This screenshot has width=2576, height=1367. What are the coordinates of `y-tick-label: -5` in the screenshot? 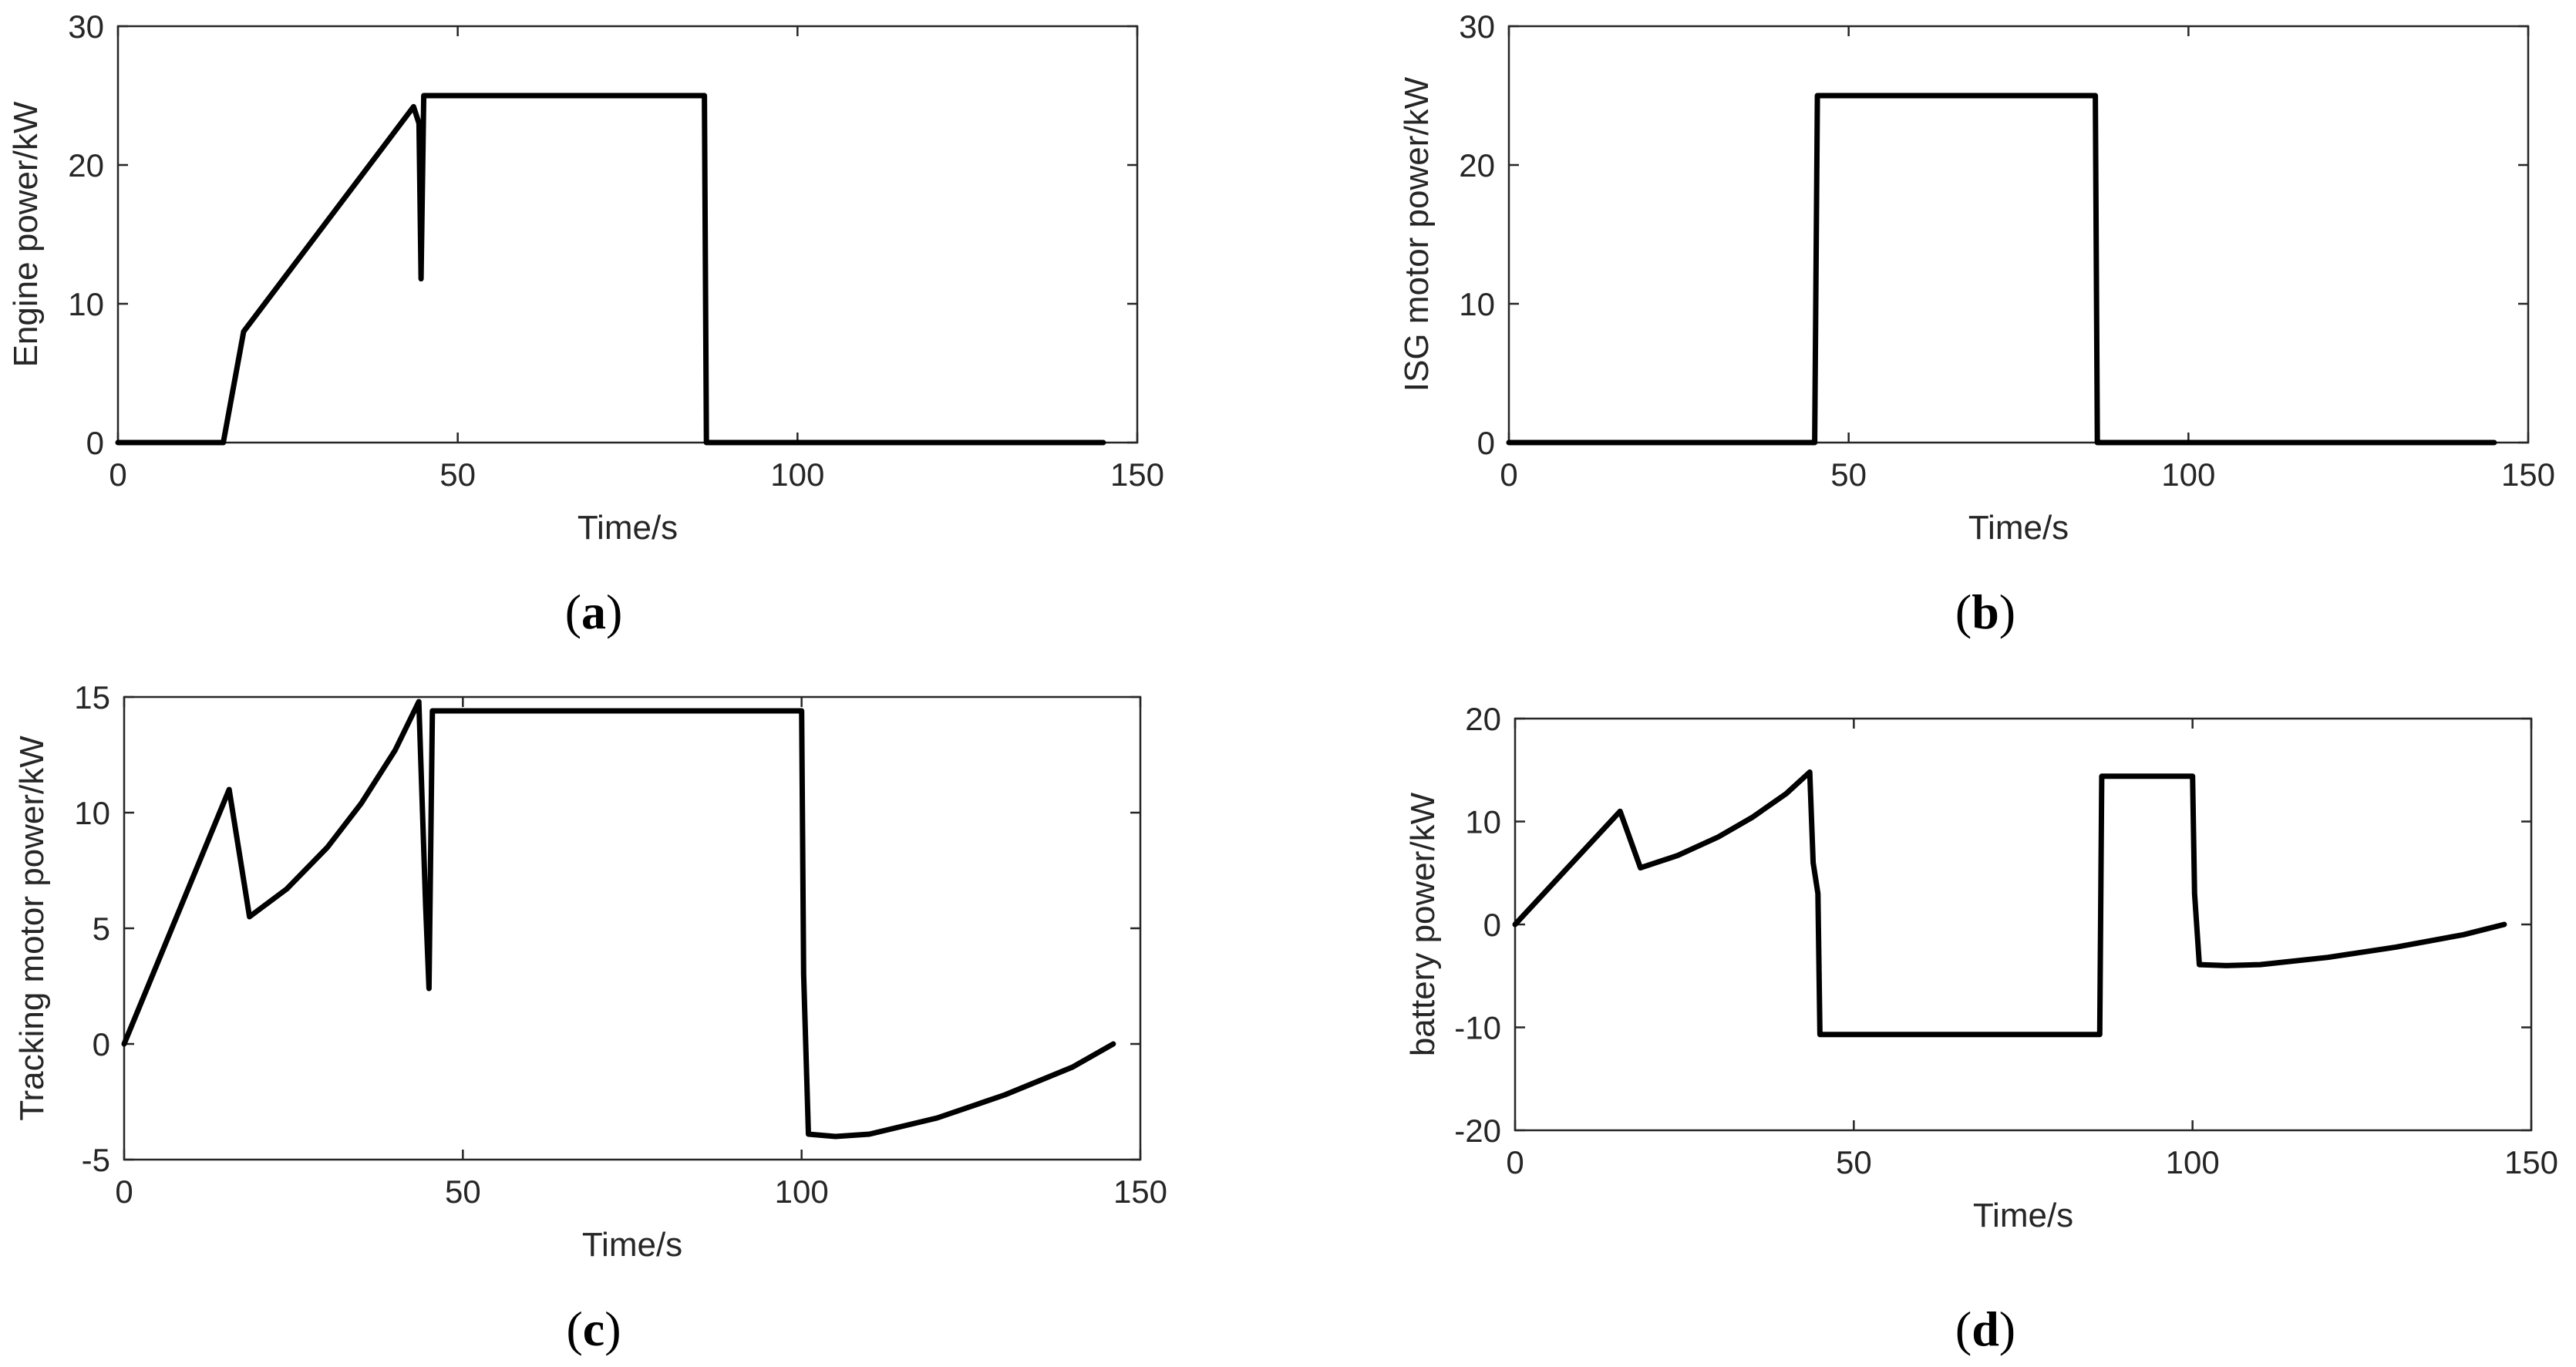 It's located at (96, 1160).